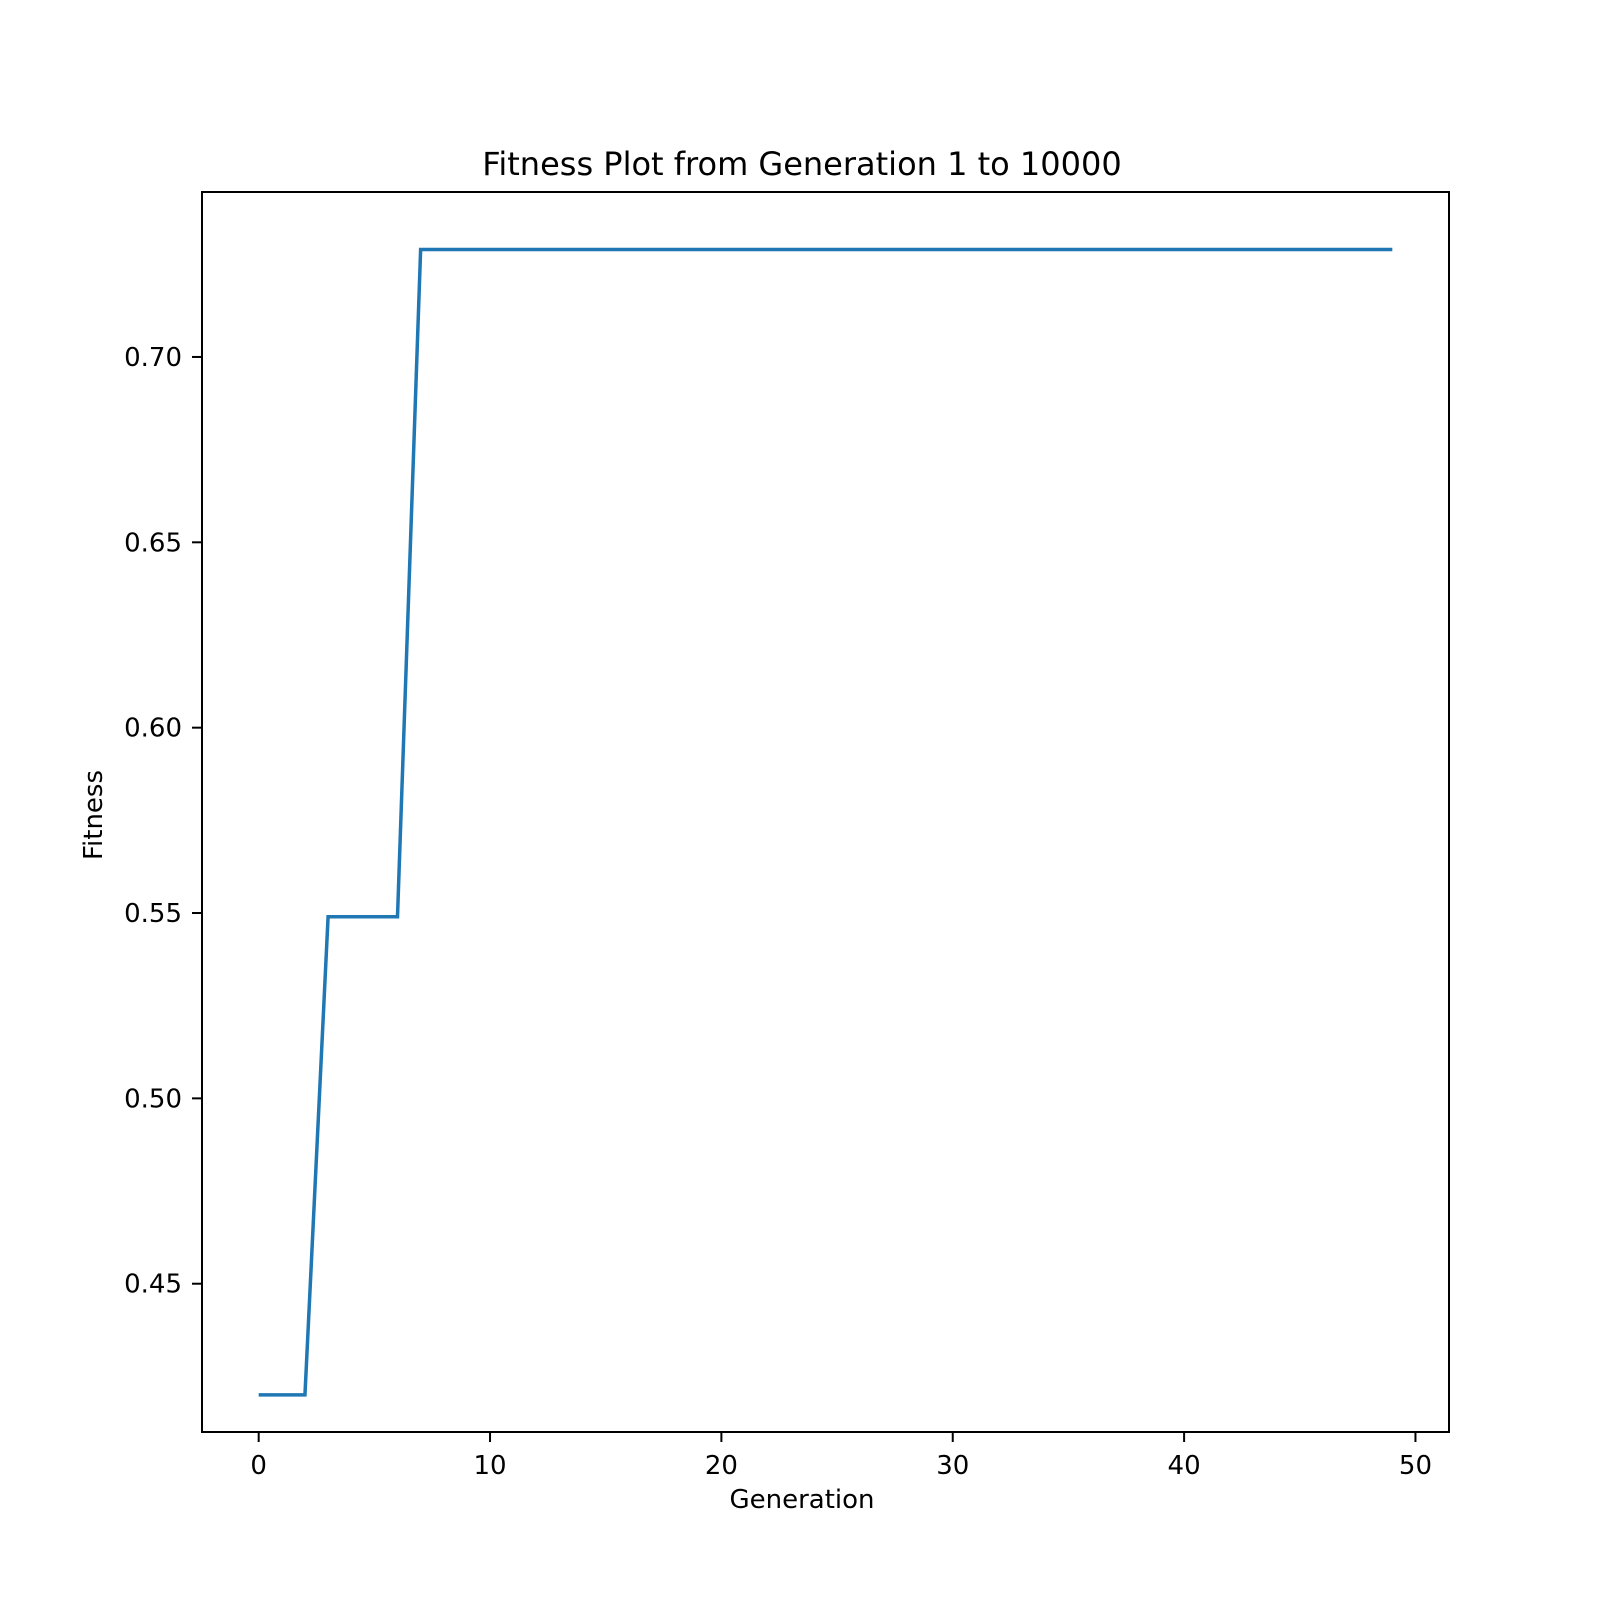 The image size is (1600, 1600). What do you see at coordinates (489, 1466) in the screenshot?
I see `x-tick-label: 10` at bounding box center [489, 1466].